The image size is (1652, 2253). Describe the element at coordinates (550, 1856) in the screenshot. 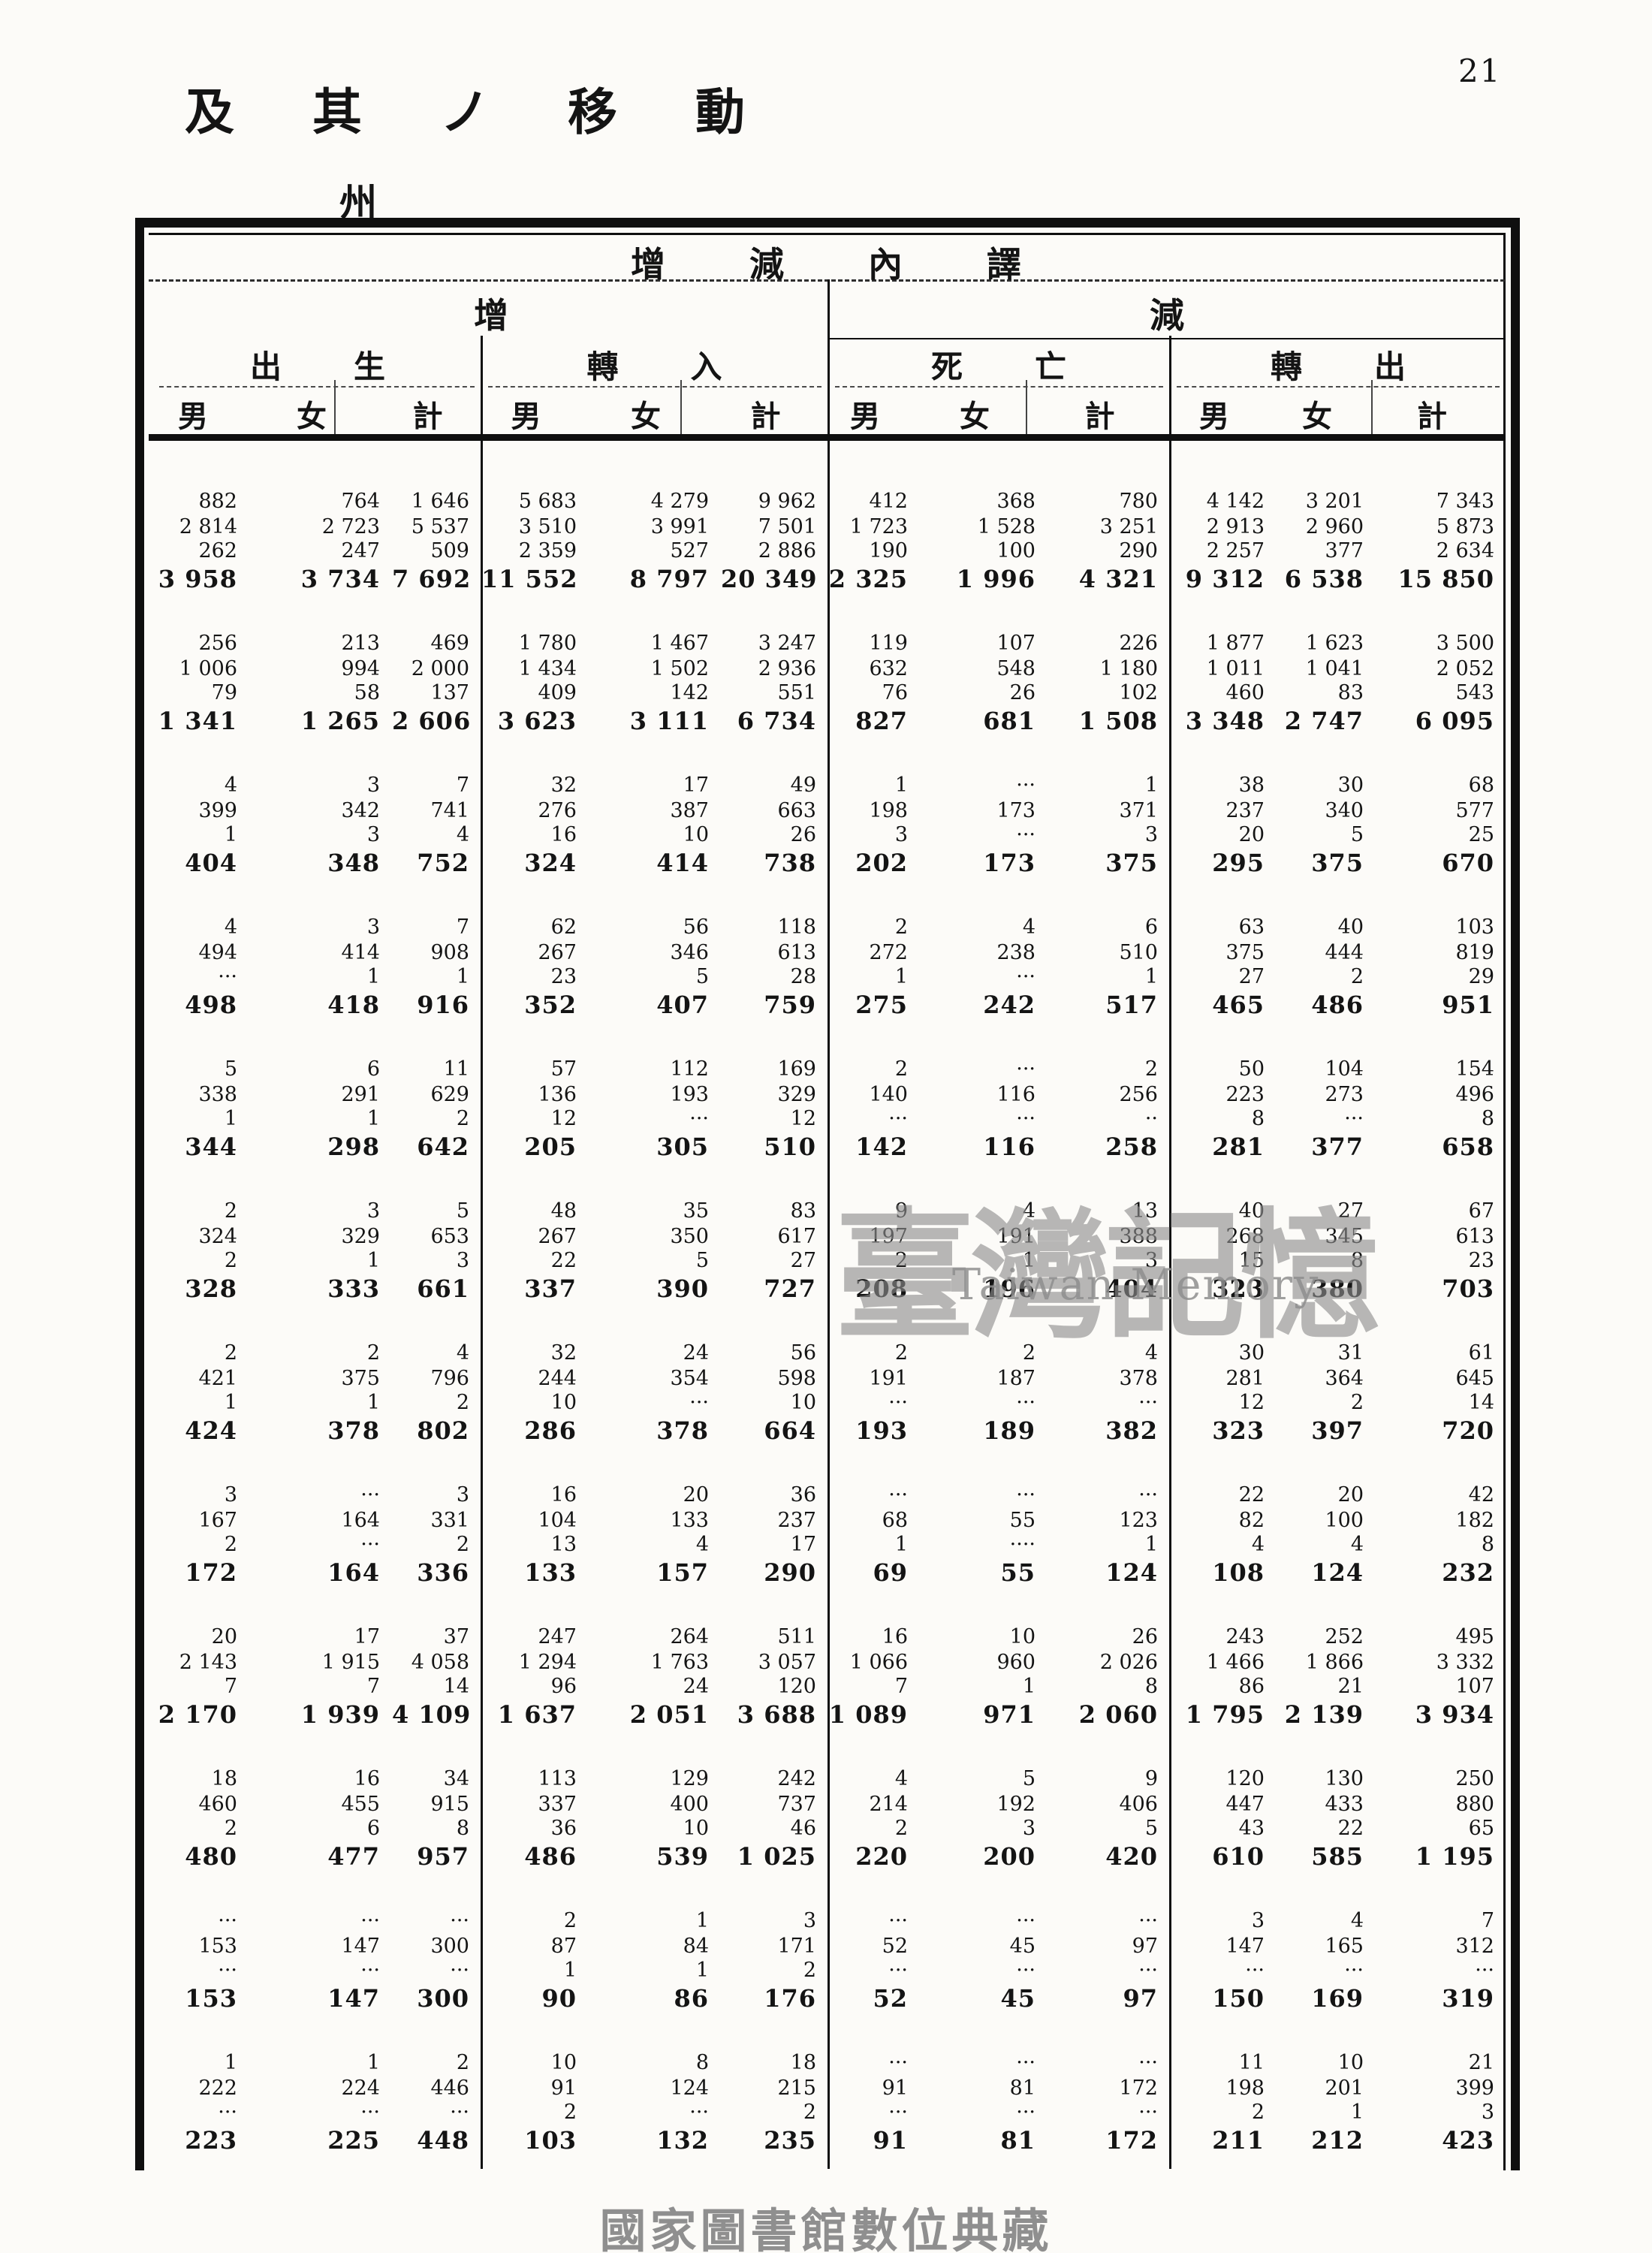

I see `table-cell: 486` at that location.